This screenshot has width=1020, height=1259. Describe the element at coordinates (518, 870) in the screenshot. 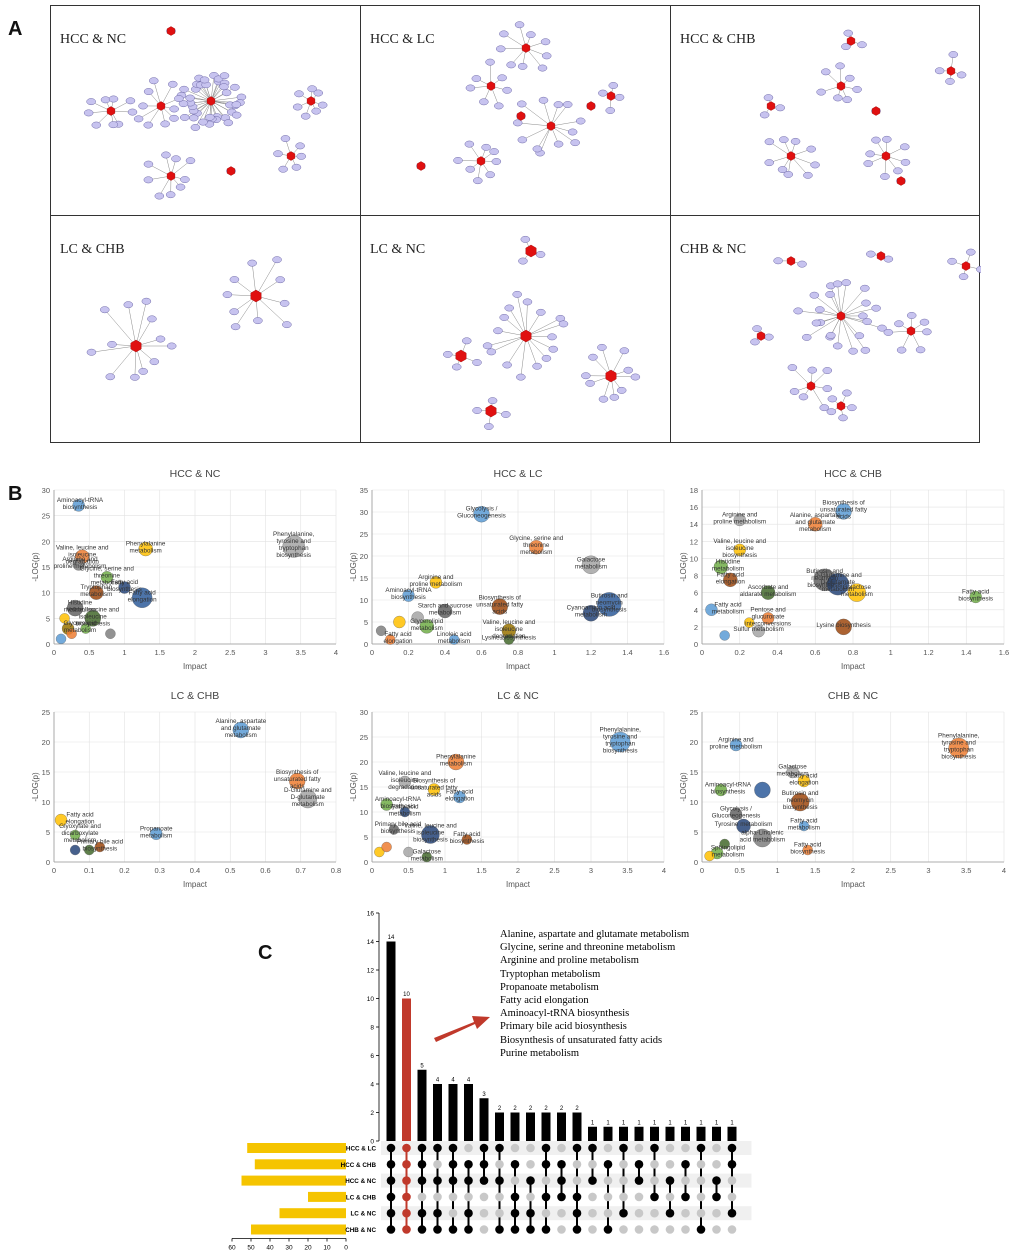

I see `x-tick-label: 2` at that location.